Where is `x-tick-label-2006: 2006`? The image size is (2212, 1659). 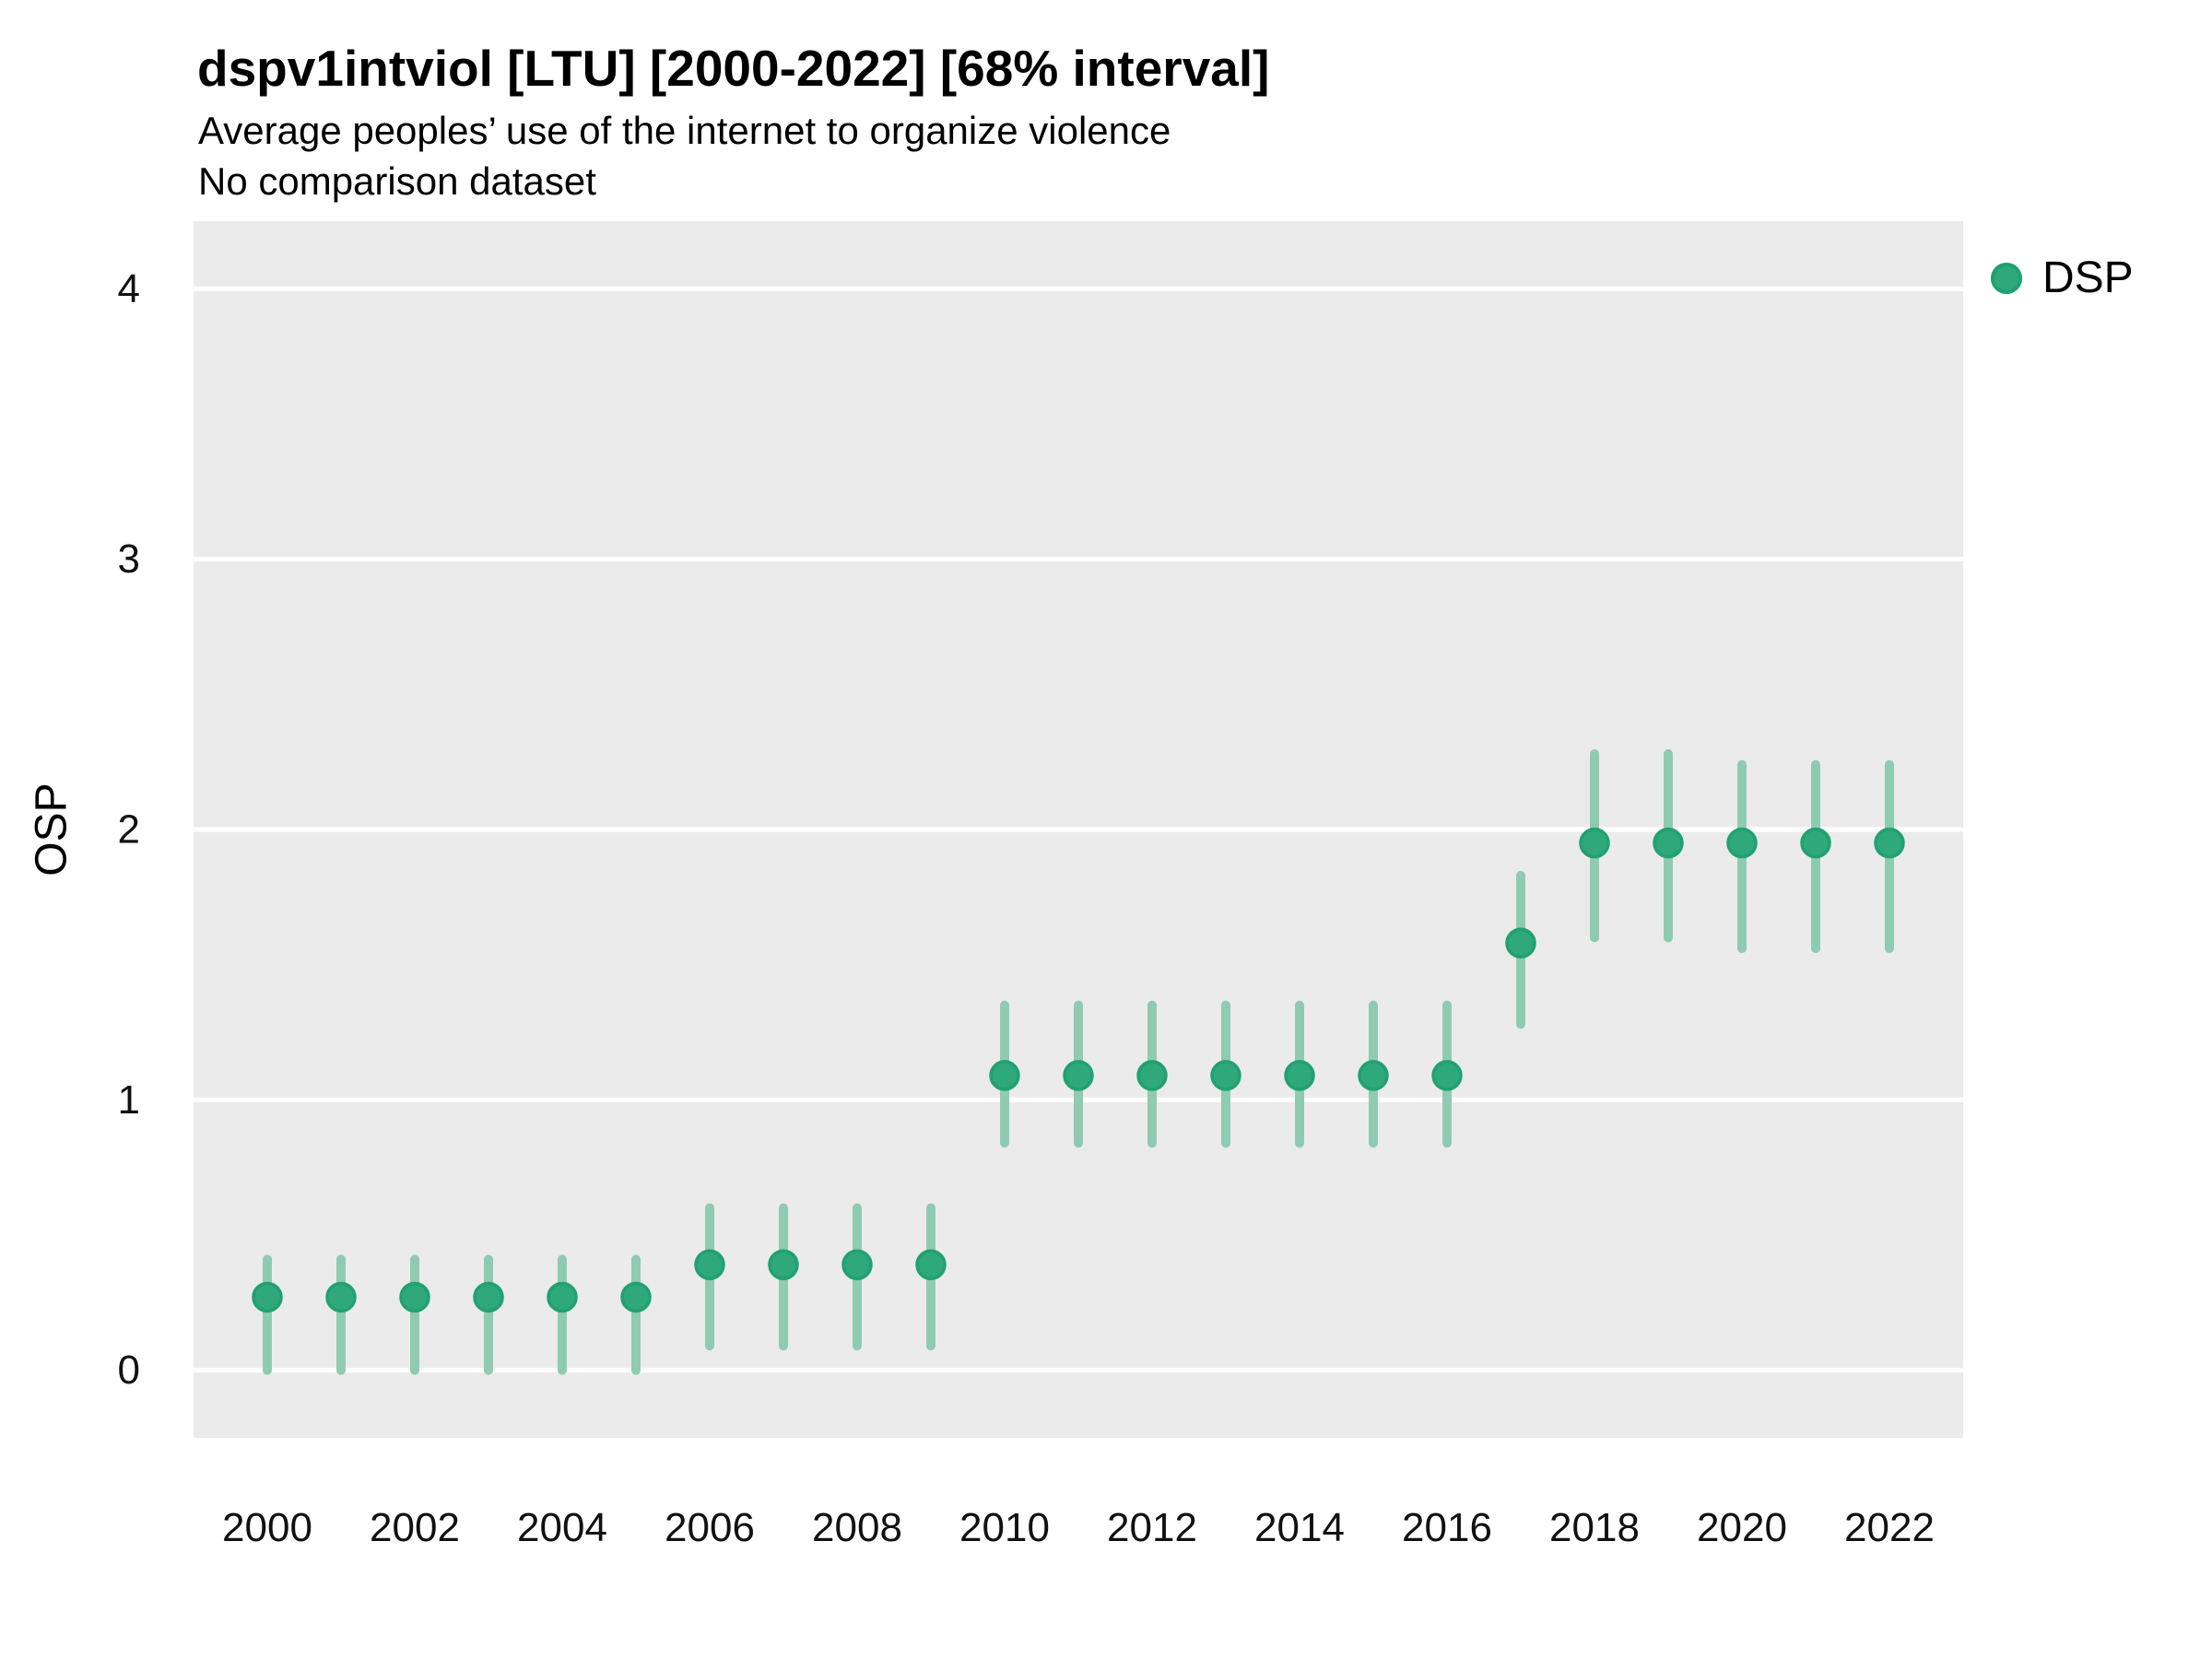
x-tick-label-2006: 2006 is located at coordinates (710, 1527).